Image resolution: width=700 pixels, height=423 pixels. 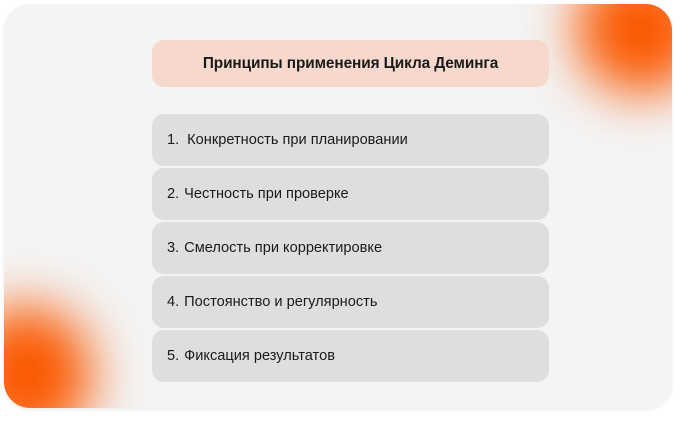 What do you see at coordinates (173, 248) in the screenshot?
I see `list-item-number: 3.` at bounding box center [173, 248].